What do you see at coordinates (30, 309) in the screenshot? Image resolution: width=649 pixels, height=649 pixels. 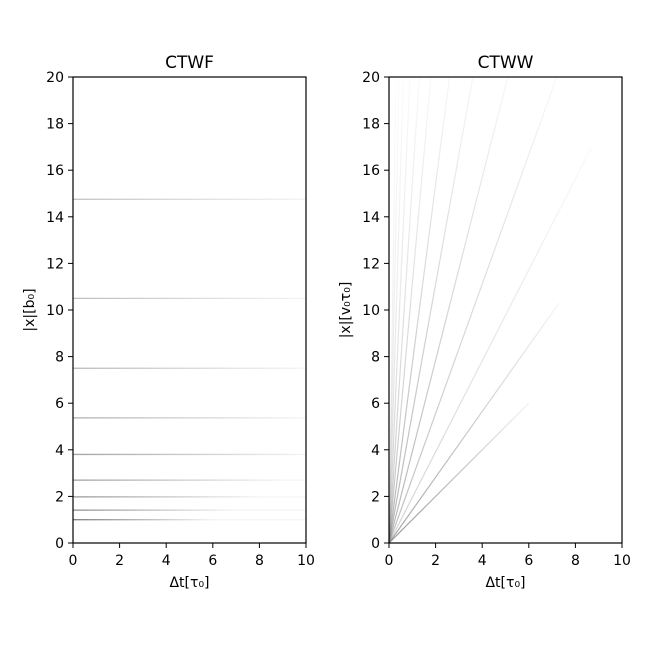 I see `y-axis-label: |x|[b₀]` at bounding box center [30, 309].